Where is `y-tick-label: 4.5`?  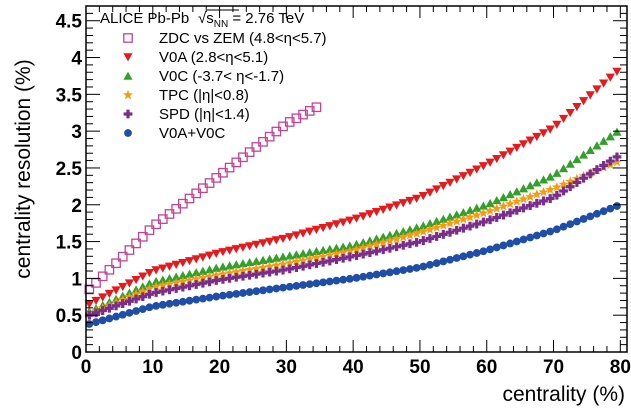
y-tick-label: 4.5 is located at coordinates (69, 22).